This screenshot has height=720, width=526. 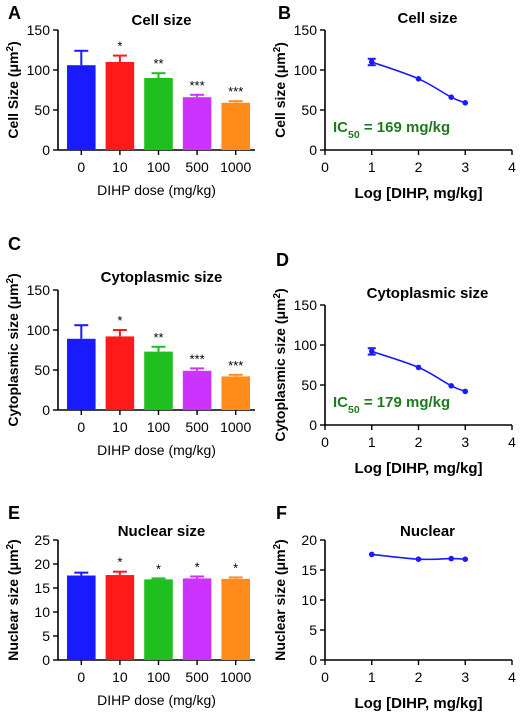 I want to click on chart-title: Cell size, so click(x=161, y=20).